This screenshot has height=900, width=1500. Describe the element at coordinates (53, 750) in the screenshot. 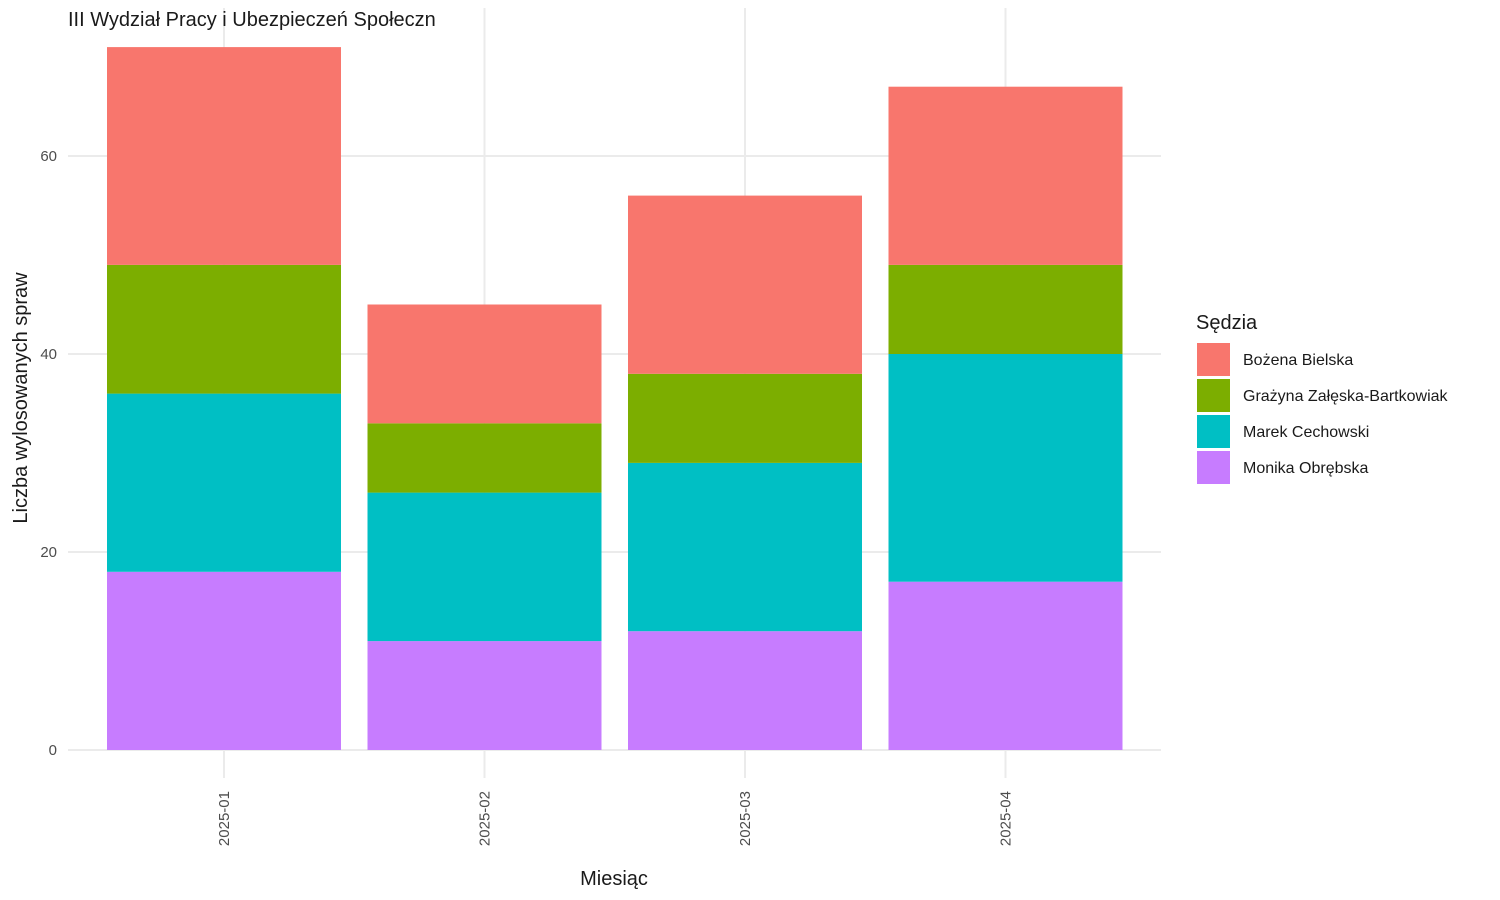

I see `y-tick-label: 0` at that location.